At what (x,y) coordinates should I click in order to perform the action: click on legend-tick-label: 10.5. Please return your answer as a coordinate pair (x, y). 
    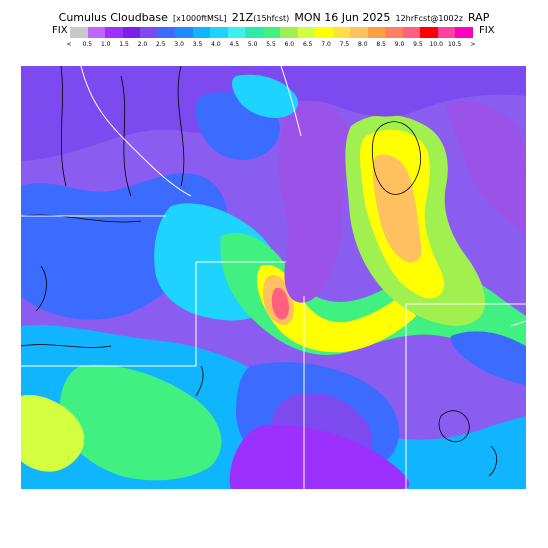
    Looking at the image, I should click on (454, 44).